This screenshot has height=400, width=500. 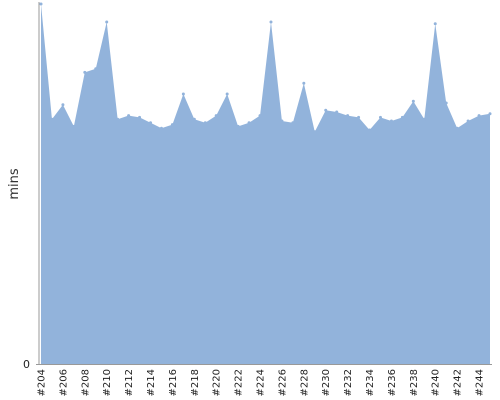 I want to click on x-tick-label: #206, so click(x=63, y=382).